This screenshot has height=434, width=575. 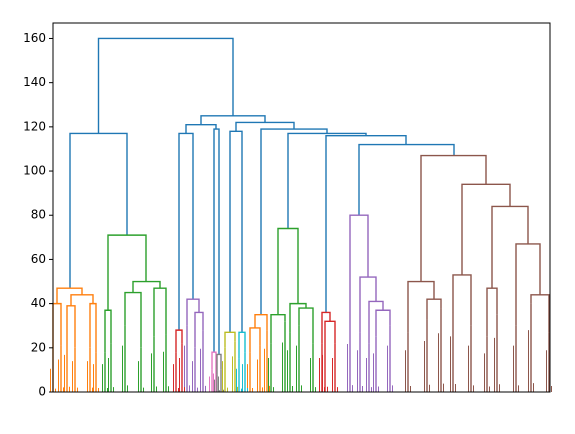 What do you see at coordinates (34, 171) in the screenshot?
I see `y-tick-label: 100` at bounding box center [34, 171].